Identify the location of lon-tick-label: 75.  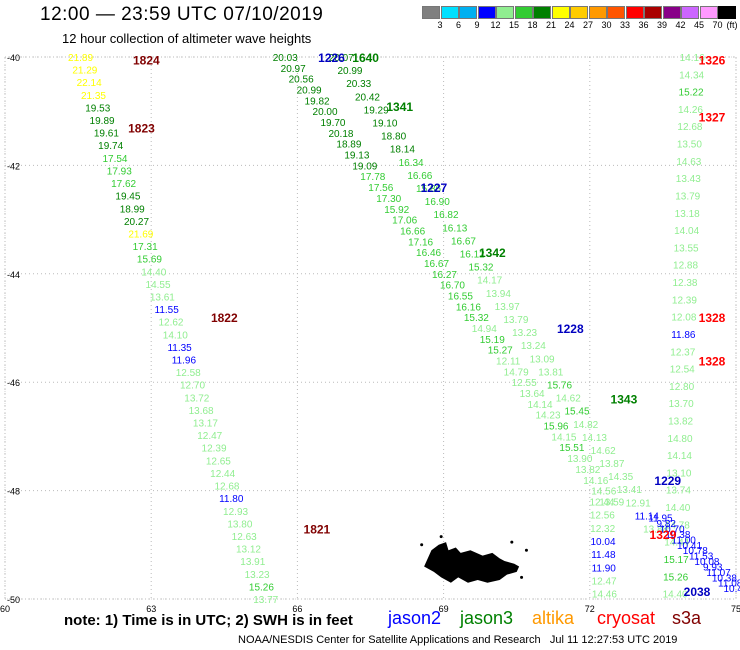
(735, 609).